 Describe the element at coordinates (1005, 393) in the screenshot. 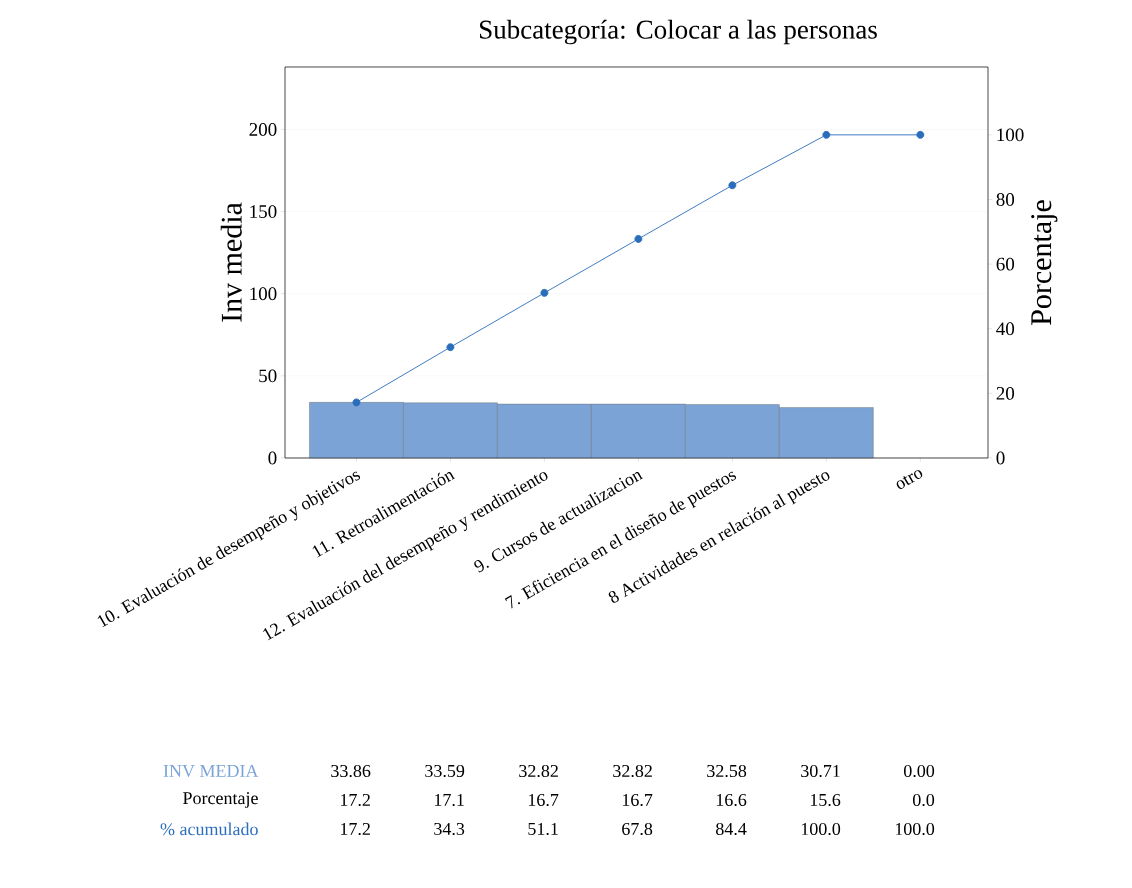

I see `y2-tick-label: 20` at that location.